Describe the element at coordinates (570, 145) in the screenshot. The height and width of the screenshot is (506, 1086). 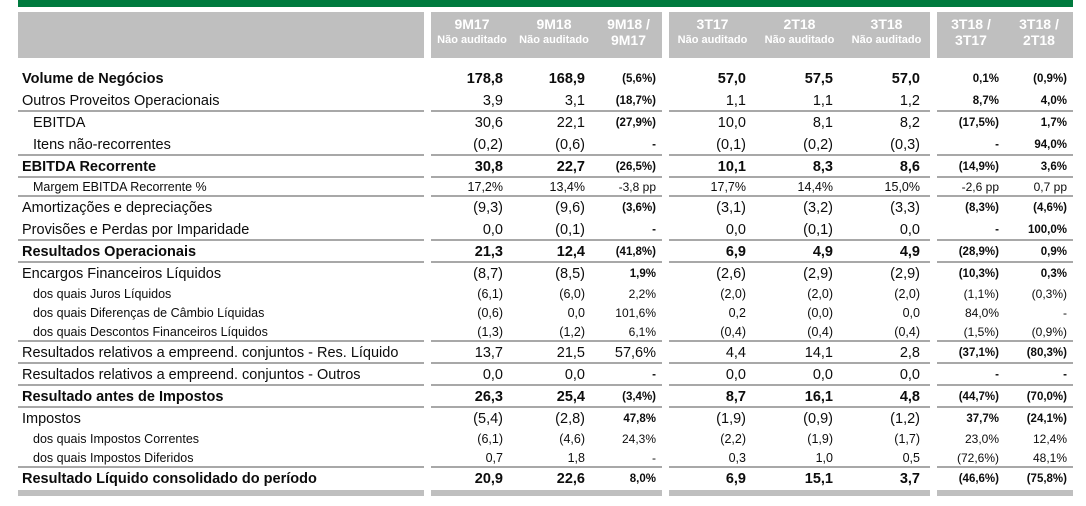
I see `value-cell: (0,6)` at that location.